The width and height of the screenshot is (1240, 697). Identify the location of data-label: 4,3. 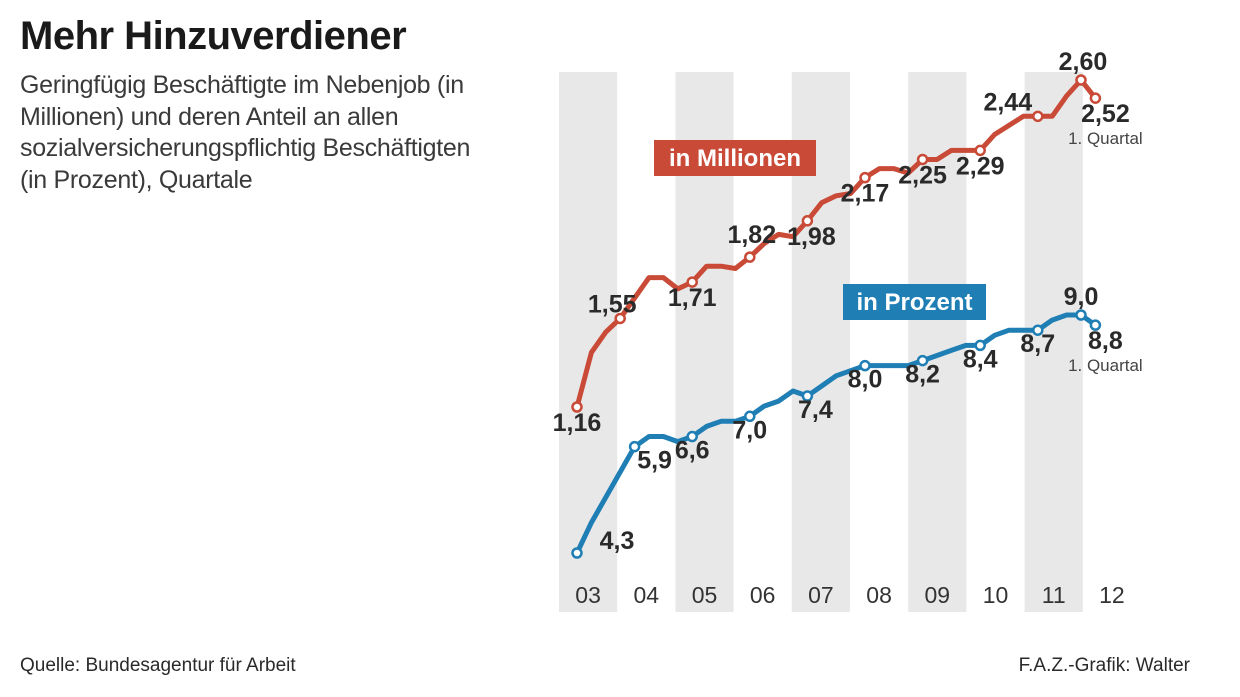
(617, 541).